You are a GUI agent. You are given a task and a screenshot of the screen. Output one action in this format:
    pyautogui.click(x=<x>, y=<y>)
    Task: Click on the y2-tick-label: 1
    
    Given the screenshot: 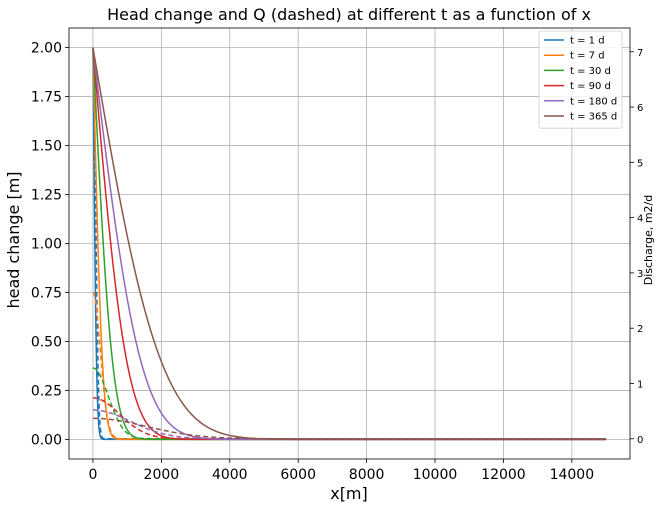 What is the action you would take?
    pyautogui.click(x=640, y=384)
    